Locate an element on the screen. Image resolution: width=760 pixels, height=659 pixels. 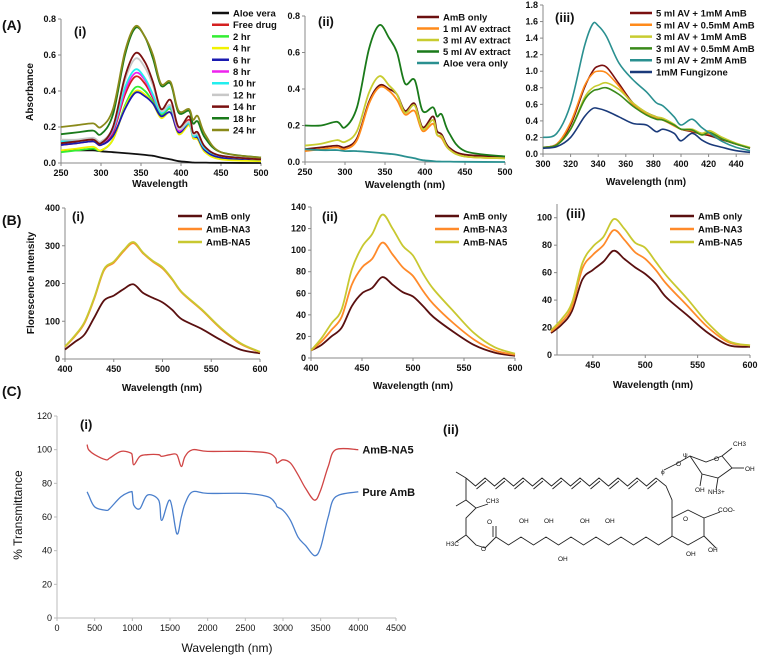
y-axis-title: Absorbance is located at coordinates (30, 92).